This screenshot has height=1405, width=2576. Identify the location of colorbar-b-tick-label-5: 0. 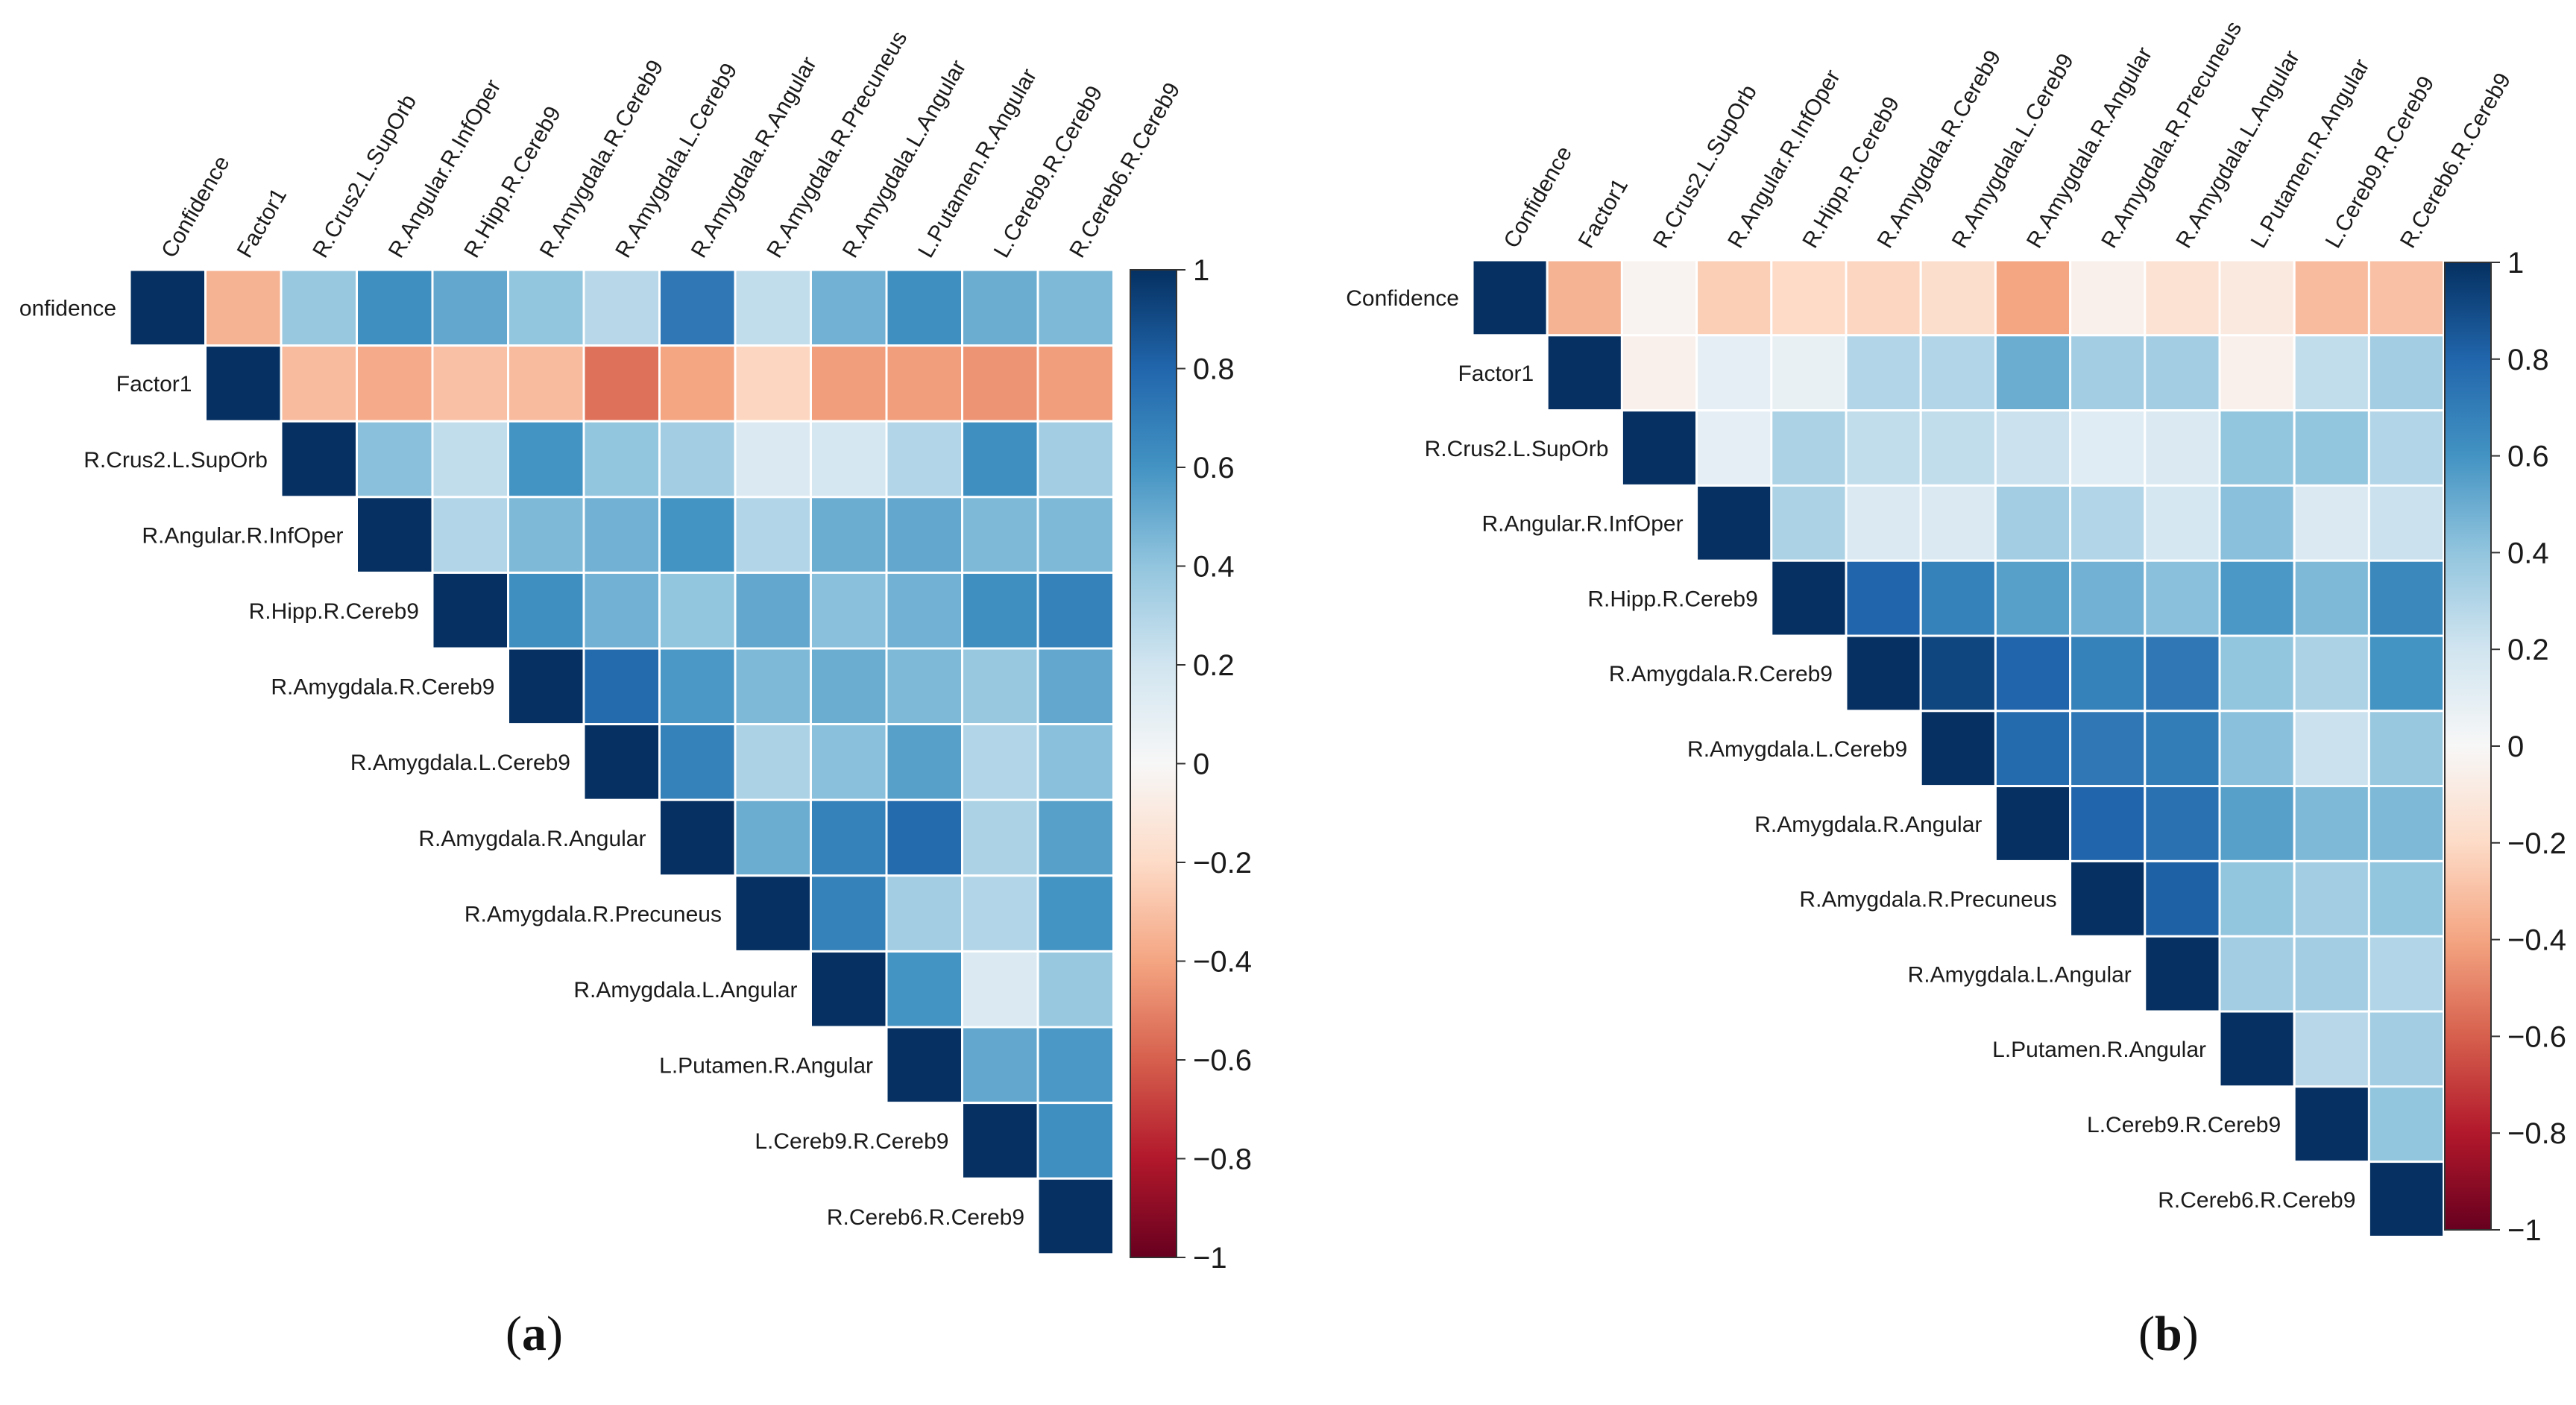
(2515, 747).